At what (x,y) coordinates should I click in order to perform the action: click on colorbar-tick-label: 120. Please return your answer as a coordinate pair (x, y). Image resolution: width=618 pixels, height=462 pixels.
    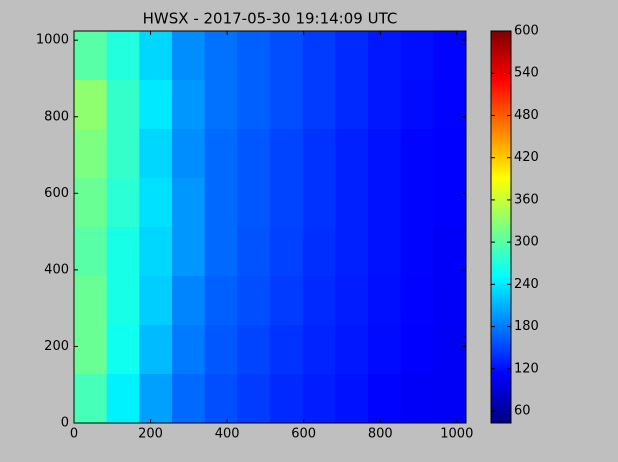
    Looking at the image, I should click on (526, 368).